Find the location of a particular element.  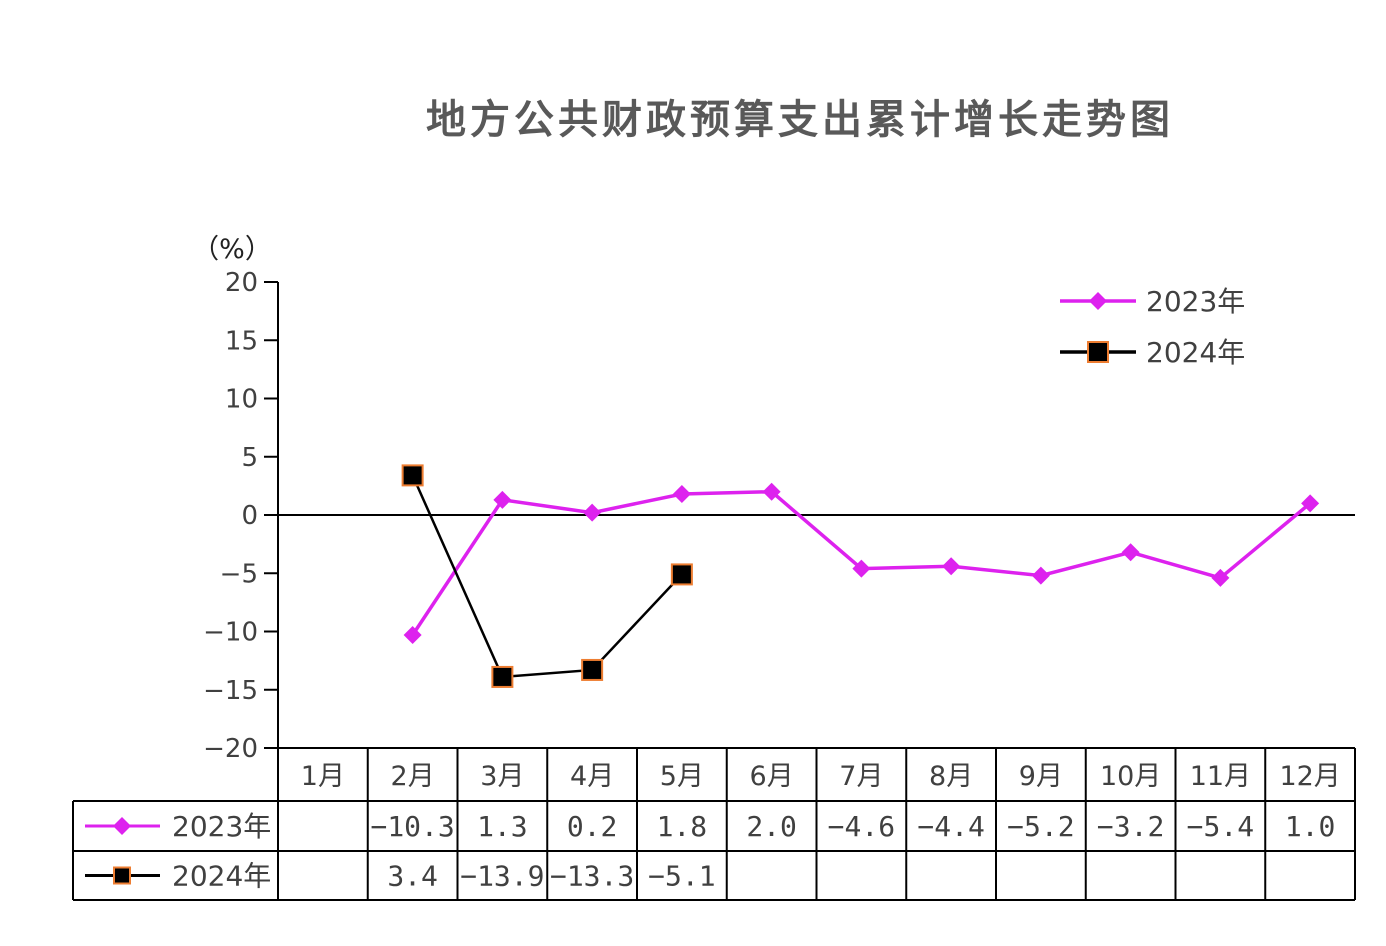

category-label: 1月 is located at coordinates (323, 776).